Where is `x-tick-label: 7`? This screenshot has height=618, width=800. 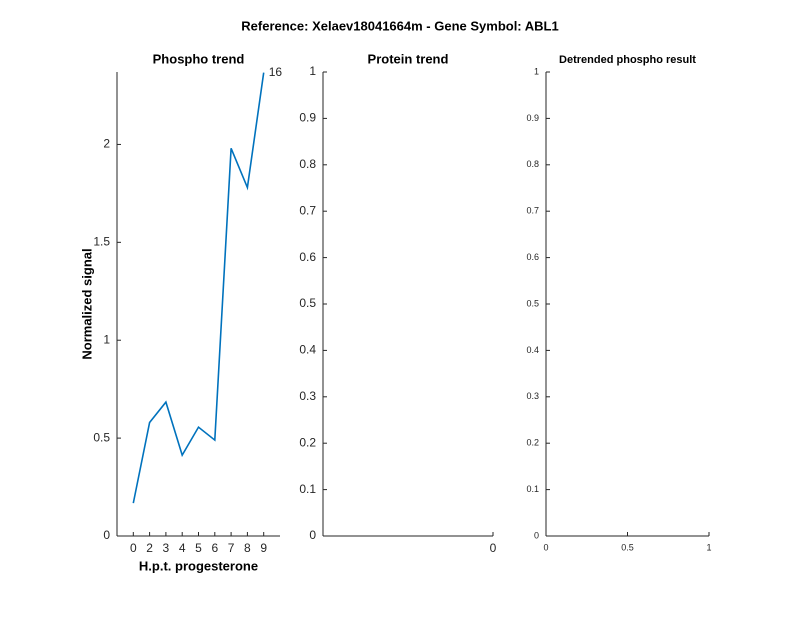 x-tick-label: 7 is located at coordinates (231, 548).